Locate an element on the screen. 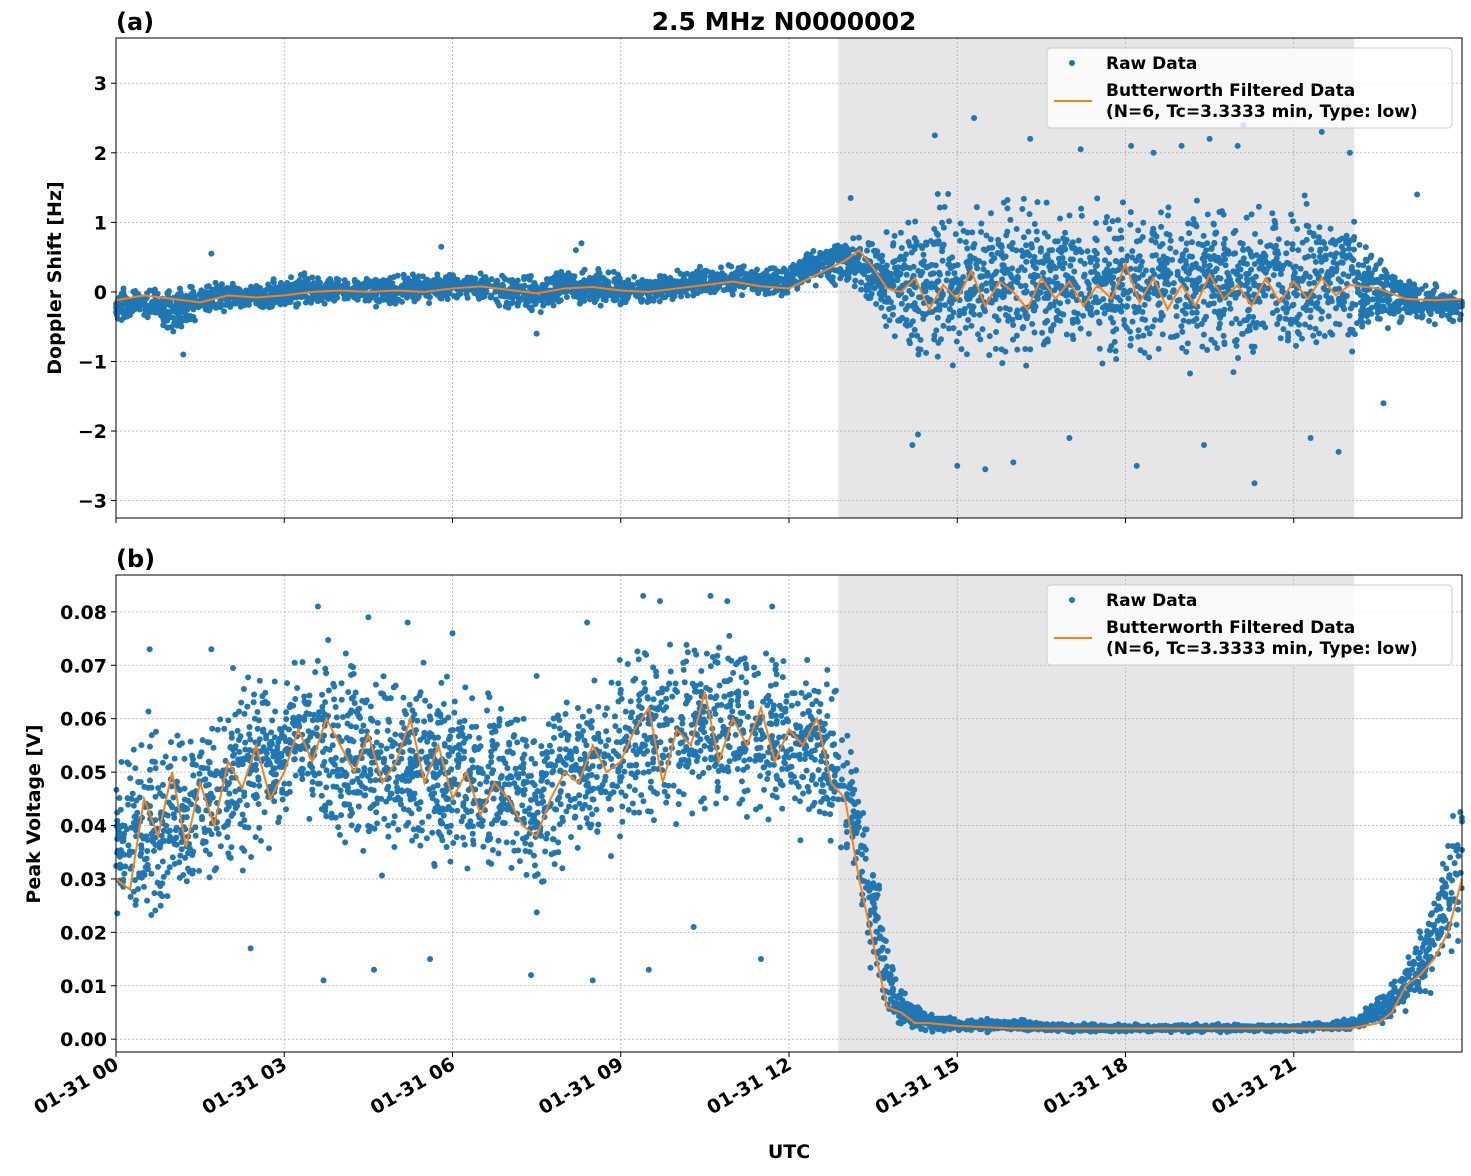  y-axis-label-a: Doppler Shift [Hz] is located at coordinates (55, 277).